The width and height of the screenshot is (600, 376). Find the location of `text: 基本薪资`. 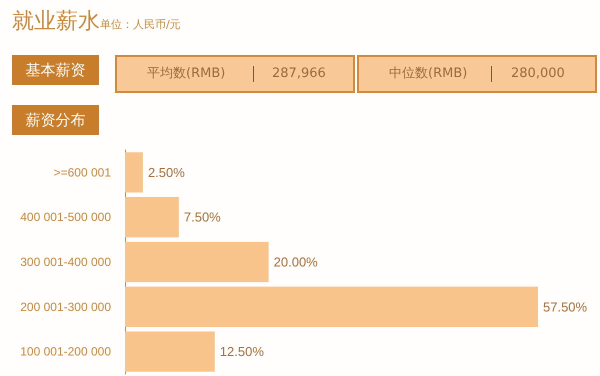

text: 基本薪资 is located at coordinates (55, 70).